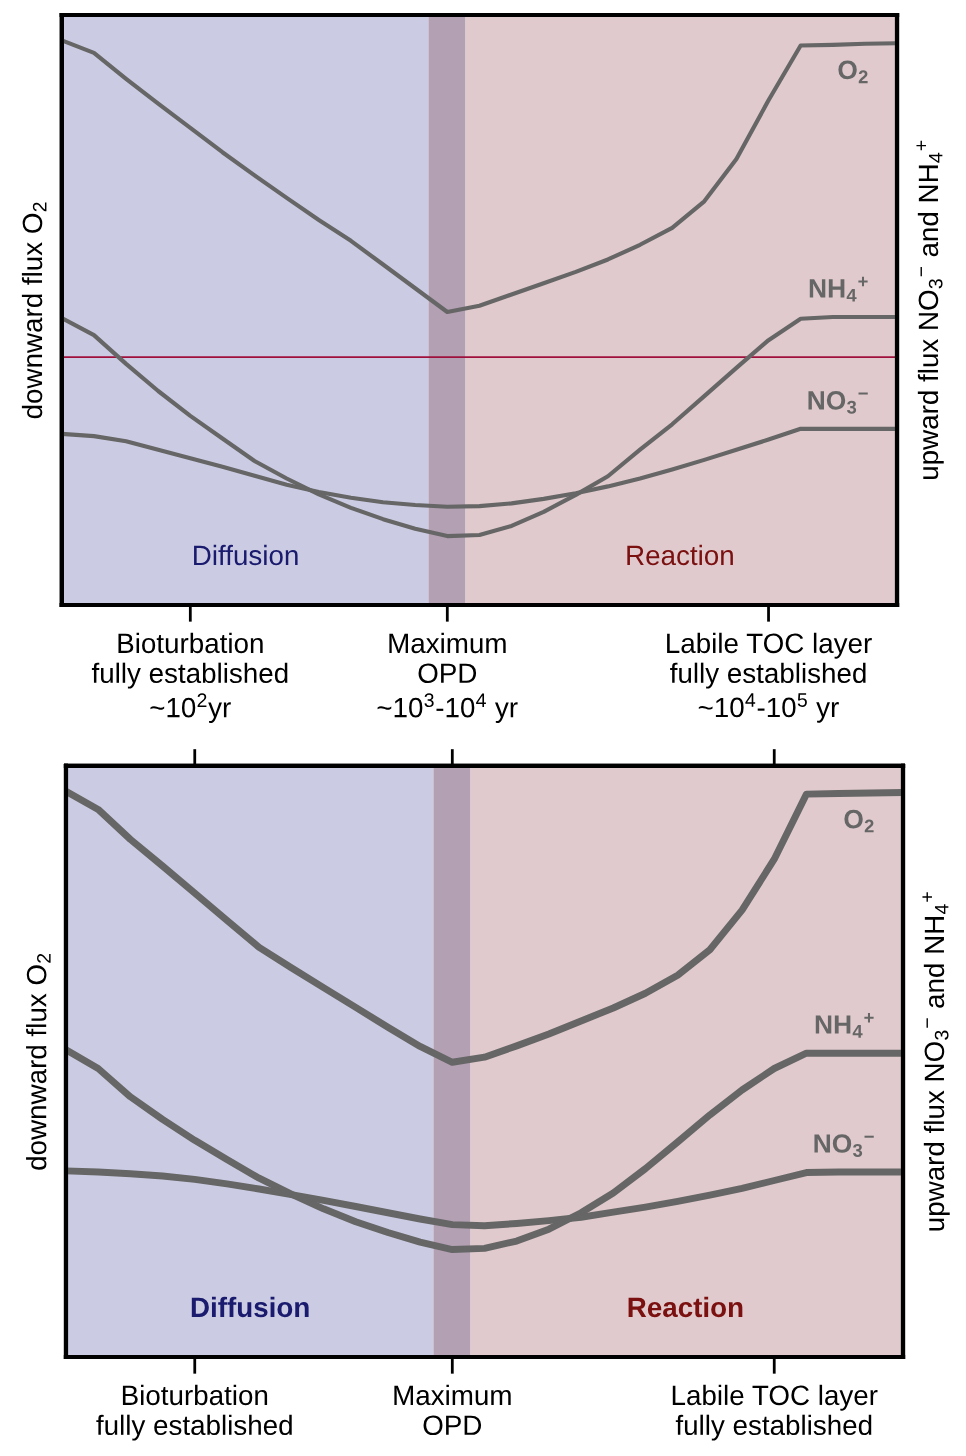  What do you see at coordinates (452, 1410) in the screenshot?
I see `x-tick-label: Maximum OPD` at bounding box center [452, 1410].